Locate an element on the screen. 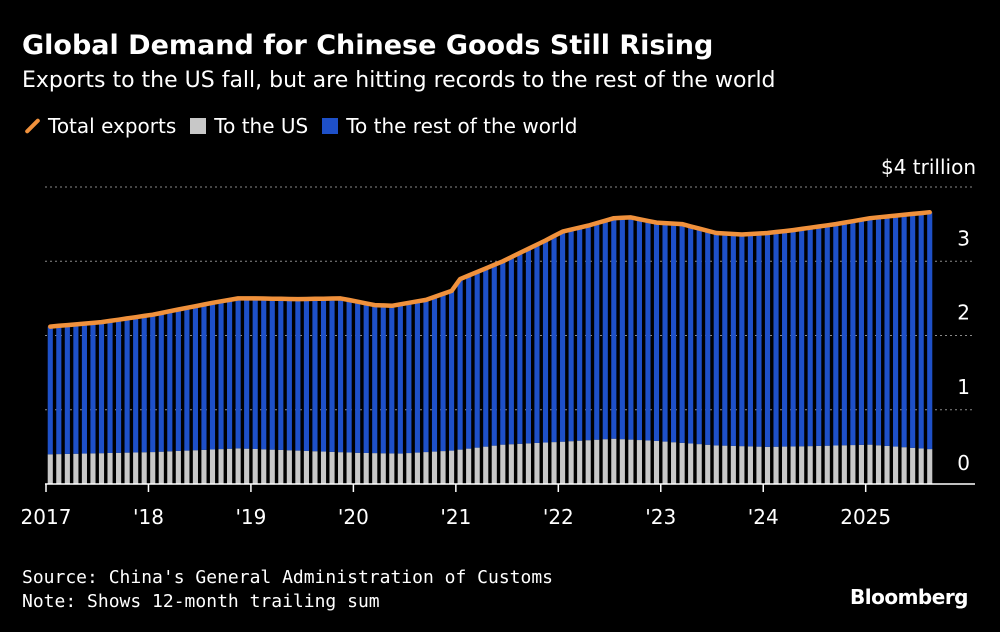  y-tick-label: 1 is located at coordinates (963, 387).